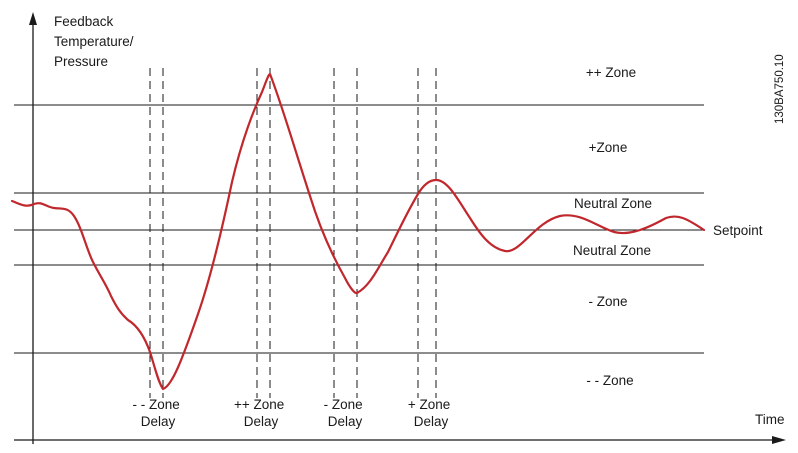 The height and width of the screenshot is (453, 798). What do you see at coordinates (613, 203) in the screenshot?
I see `zone-label-neutral-upper: Neutral Zone` at bounding box center [613, 203].